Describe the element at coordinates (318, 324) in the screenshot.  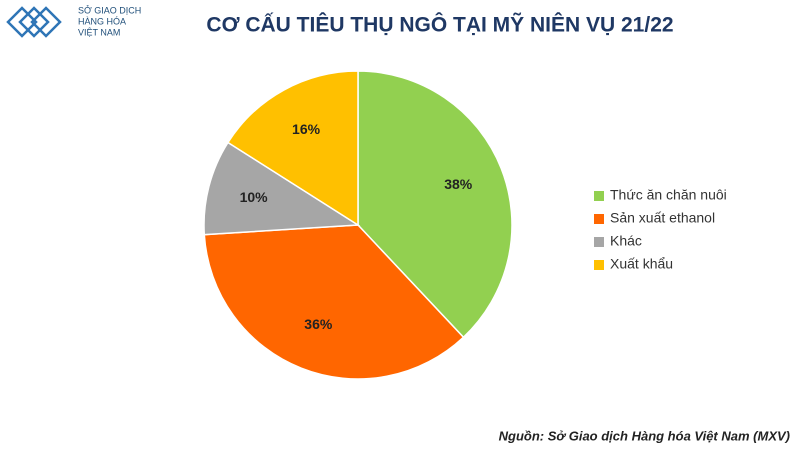
I see `data-label: 36%` at that location.